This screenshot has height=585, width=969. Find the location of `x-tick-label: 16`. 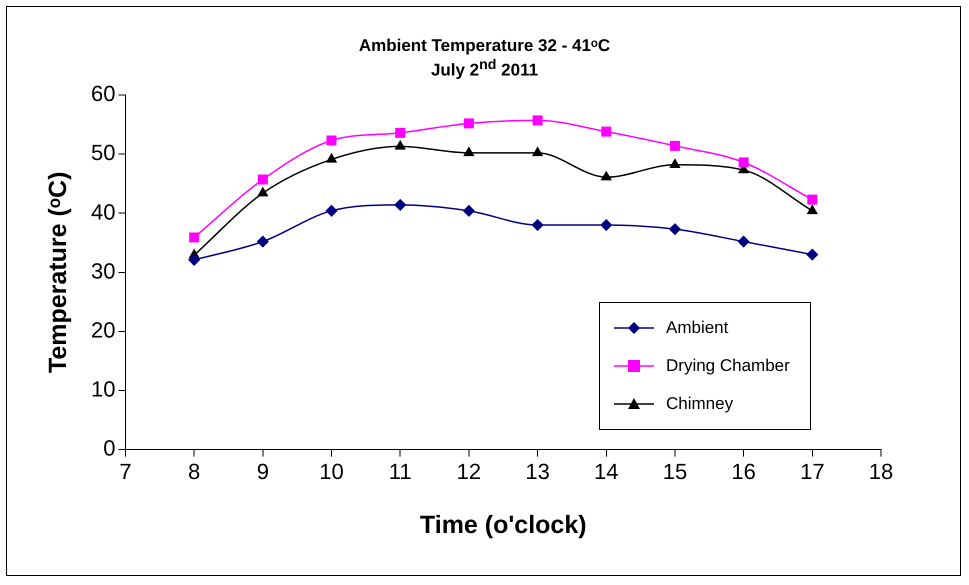

x-tick-label: 16 is located at coordinates (743, 471).